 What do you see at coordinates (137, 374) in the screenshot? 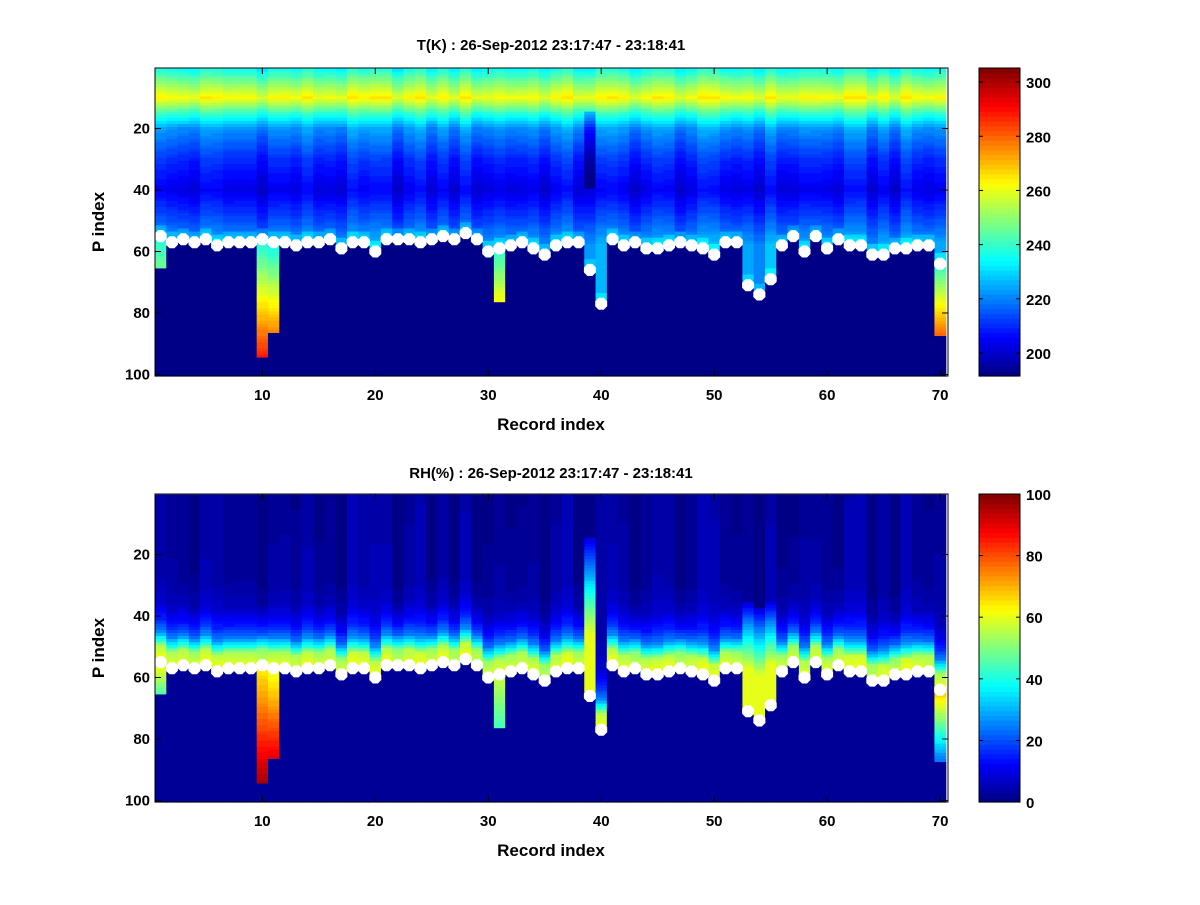
I see `y-tick-label: 100` at bounding box center [137, 374].